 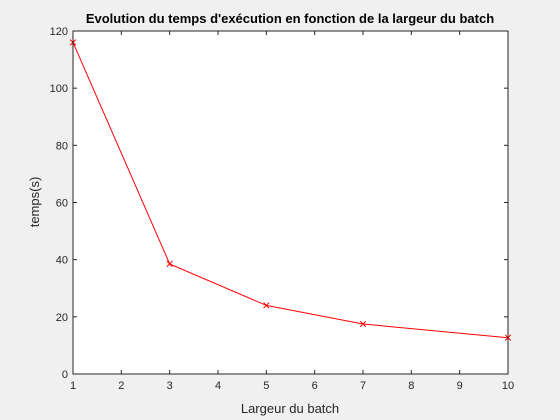 I want to click on x-tick-label: 3, so click(x=170, y=386).